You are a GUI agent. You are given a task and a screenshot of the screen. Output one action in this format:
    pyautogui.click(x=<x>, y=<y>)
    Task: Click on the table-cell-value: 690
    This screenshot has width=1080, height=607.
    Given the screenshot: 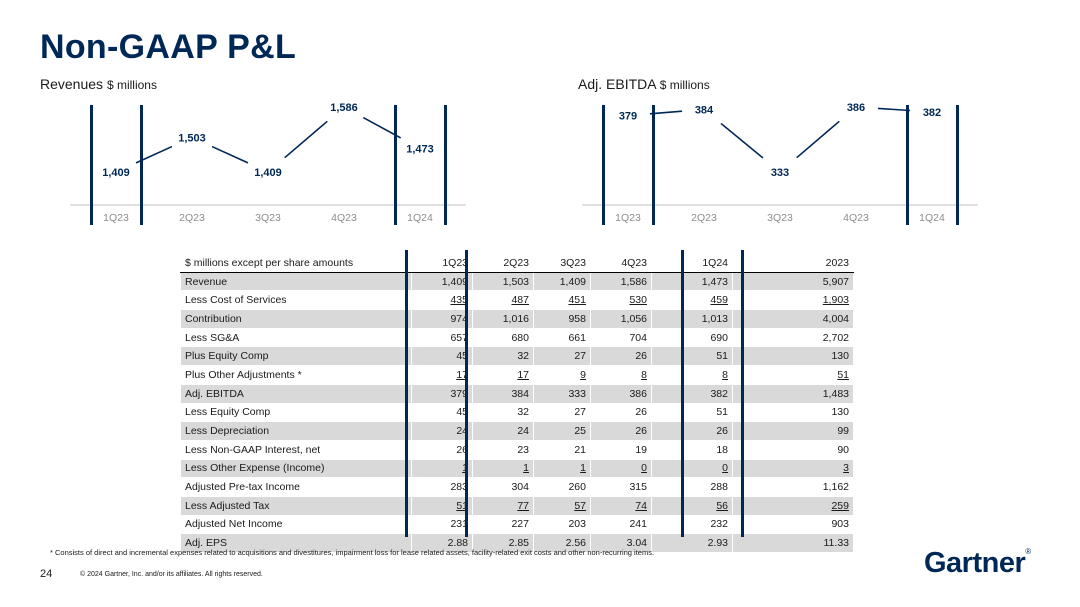 What is the action you would take?
    pyautogui.click(x=719, y=337)
    